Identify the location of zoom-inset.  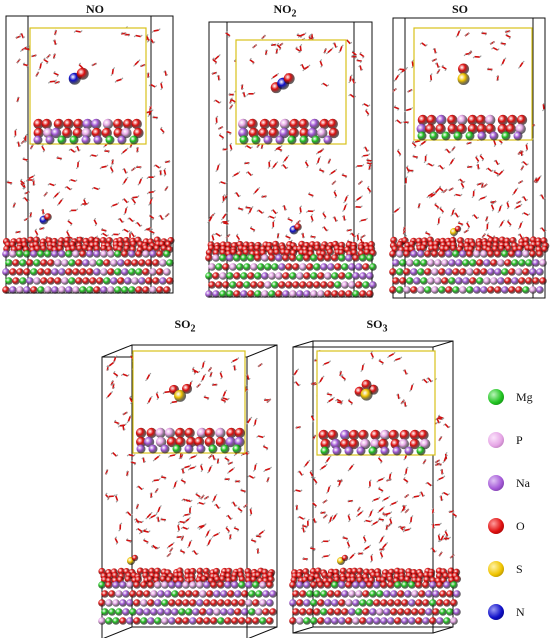
(376, 403).